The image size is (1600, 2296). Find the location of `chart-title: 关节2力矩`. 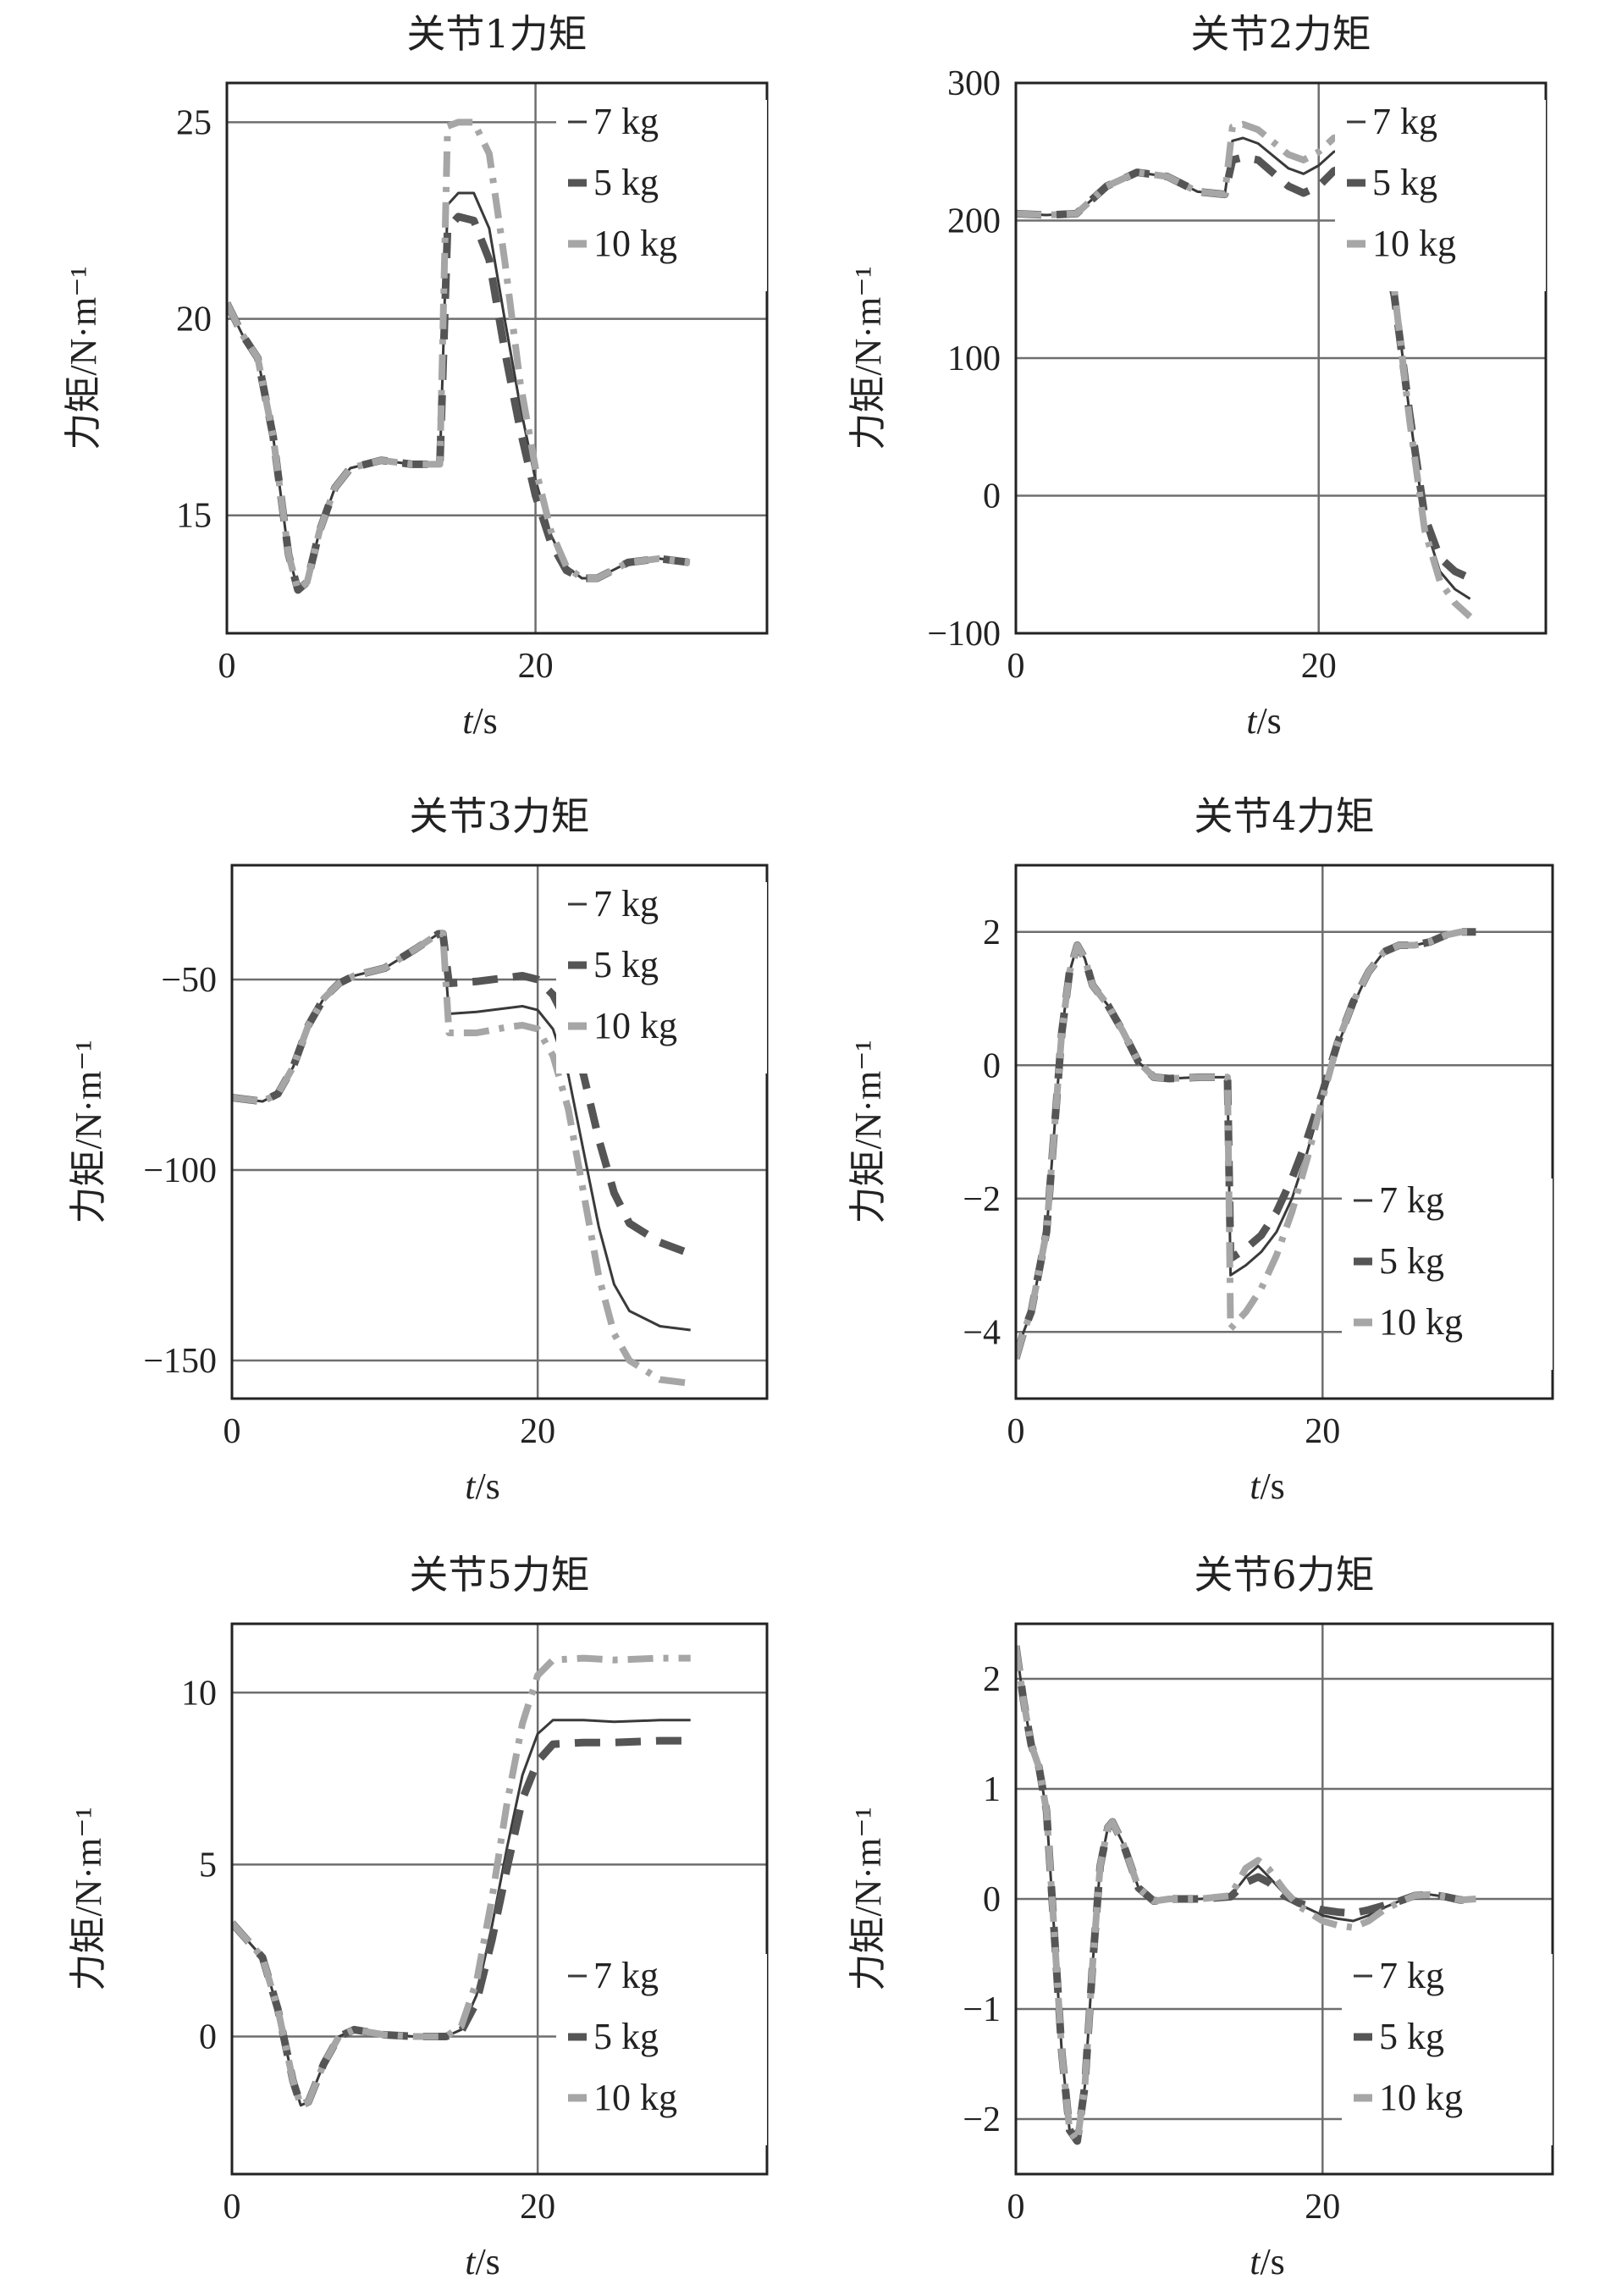

chart-title: 关节2力矩 is located at coordinates (1280, 34).